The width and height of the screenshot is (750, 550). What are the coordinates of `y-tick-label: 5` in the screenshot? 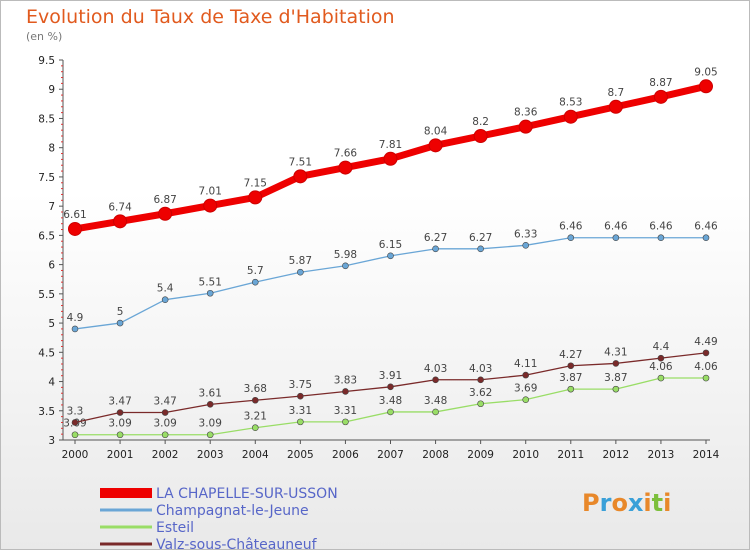 It's located at (51, 324).